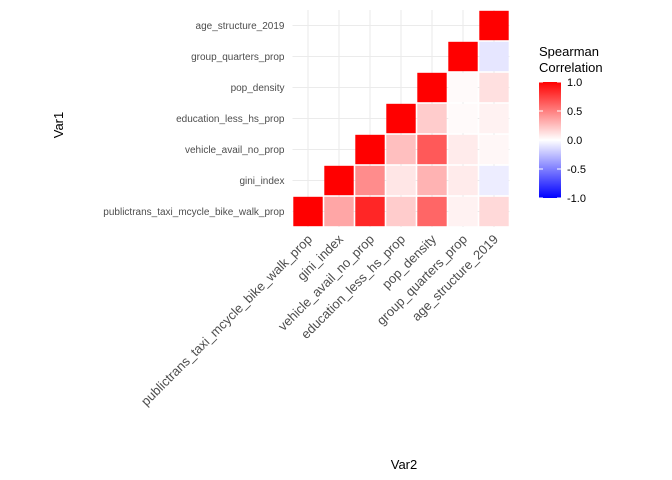 This screenshot has height=480, width=672. I want to click on legend-tick-label: 1.0, so click(574, 83).